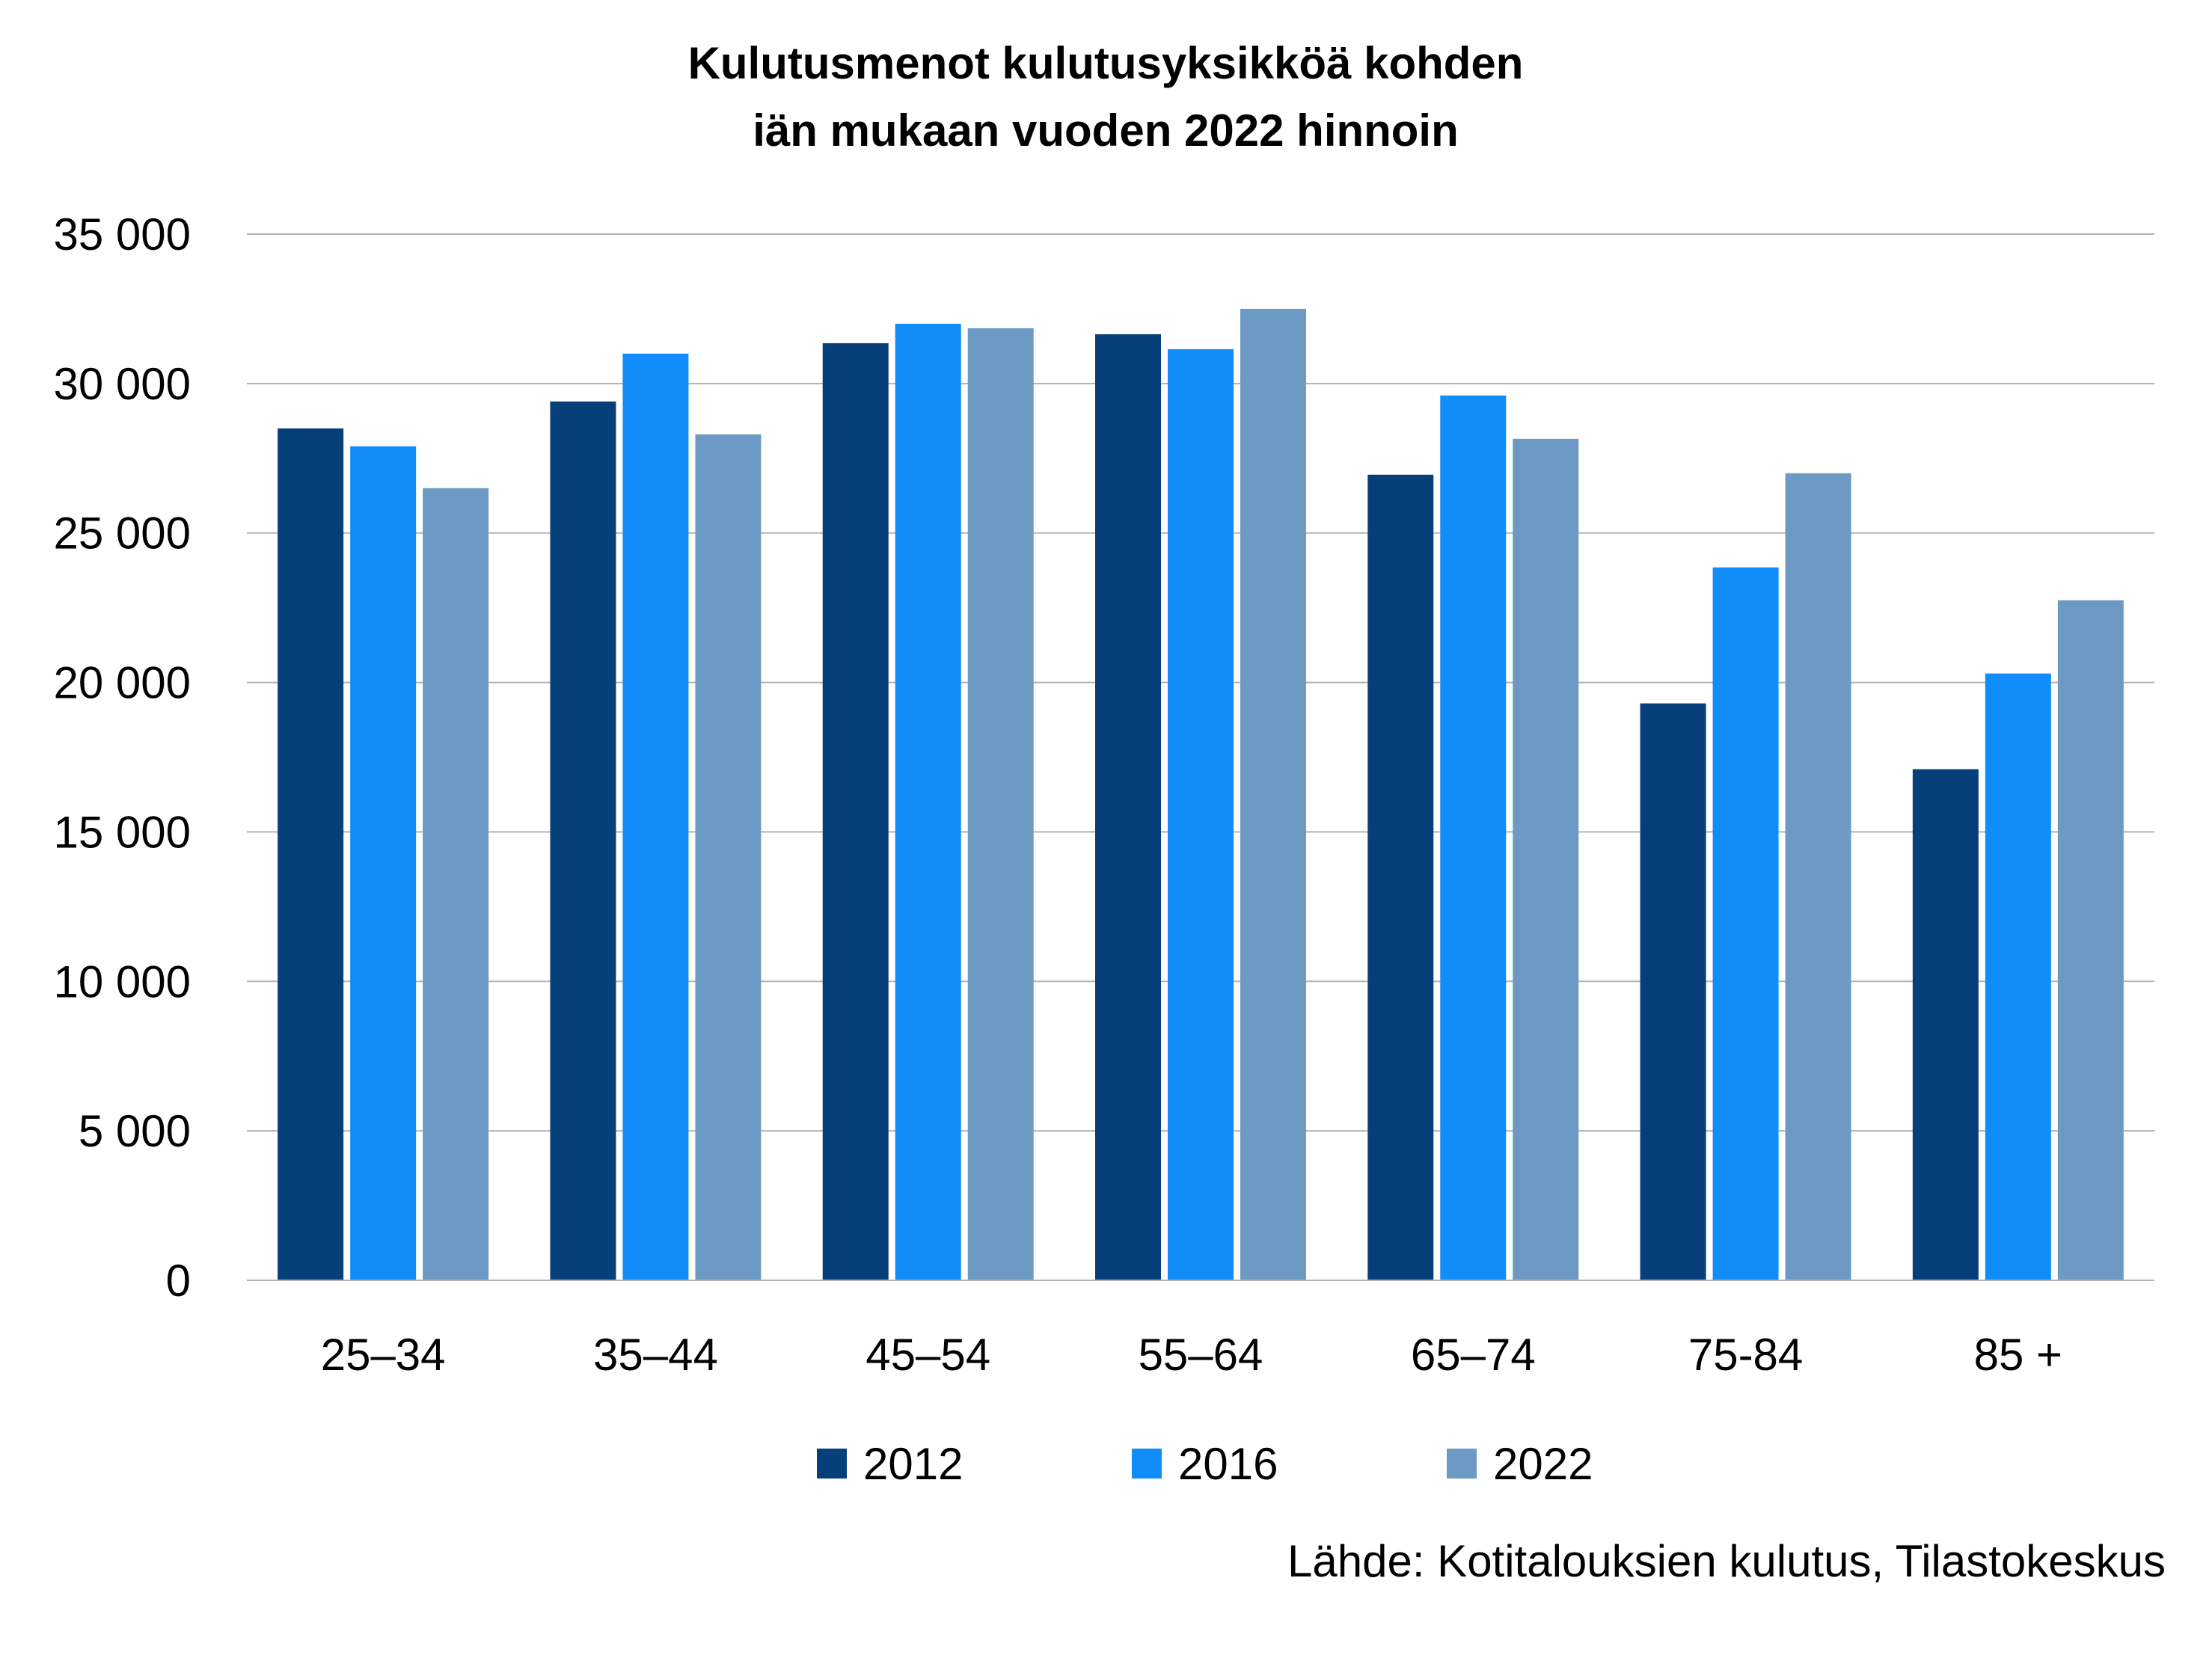  What do you see at coordinates (655, 1355) in the screenshot?
I see `x-tick-label: 35–44` at bounding box center [655, 1355].